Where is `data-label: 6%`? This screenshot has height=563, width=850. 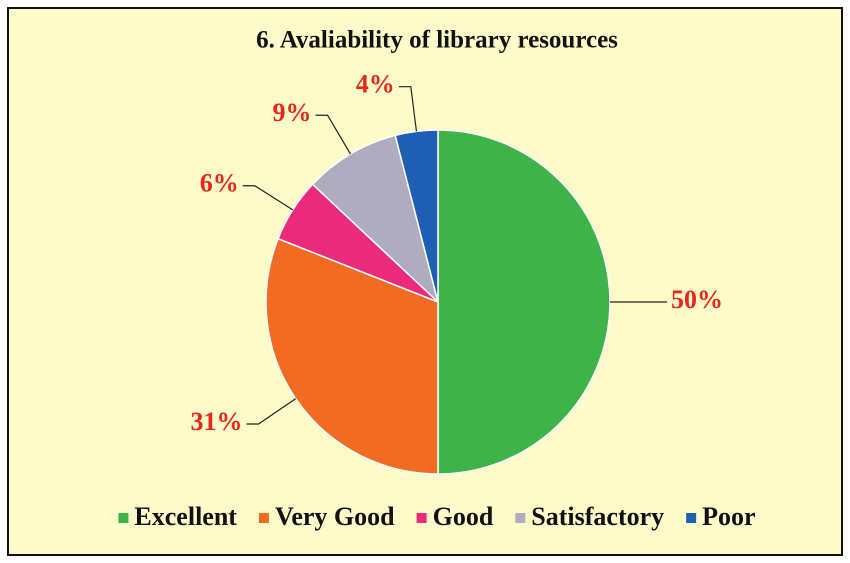
data-label: 6% is located at coordinates (219, 183).